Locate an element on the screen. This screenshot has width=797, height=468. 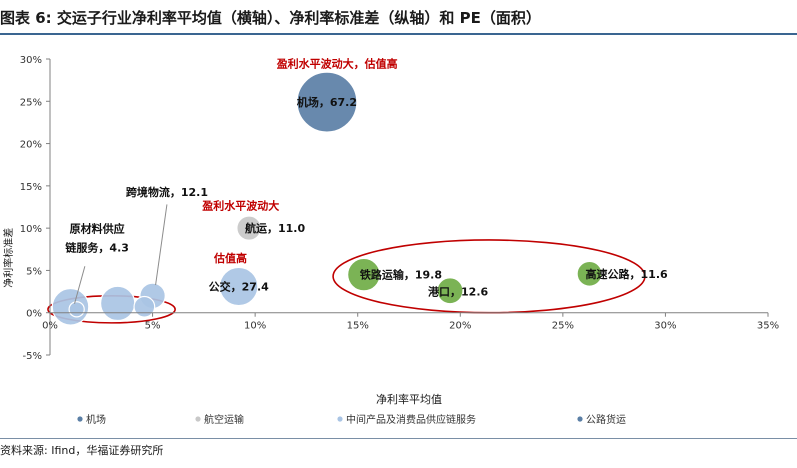
bubble-label: 链服务，4.3 is located at coordinates (97, 247).